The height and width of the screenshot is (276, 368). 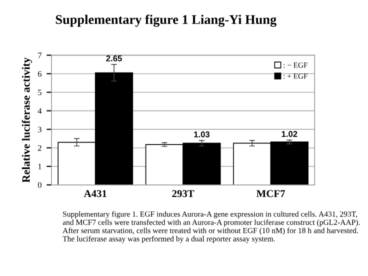 What do you see at coordinates (40, 129) in the screenshot?
I see `y-tick-label: 3` at bounding box center [40, 129].